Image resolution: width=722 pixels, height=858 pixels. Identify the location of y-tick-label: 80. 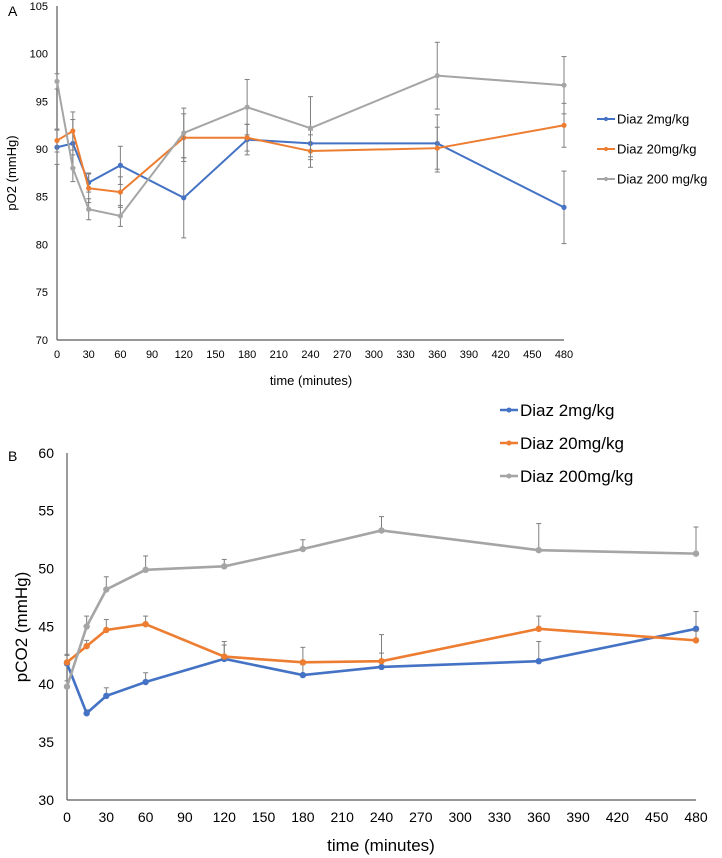
(42, 245).